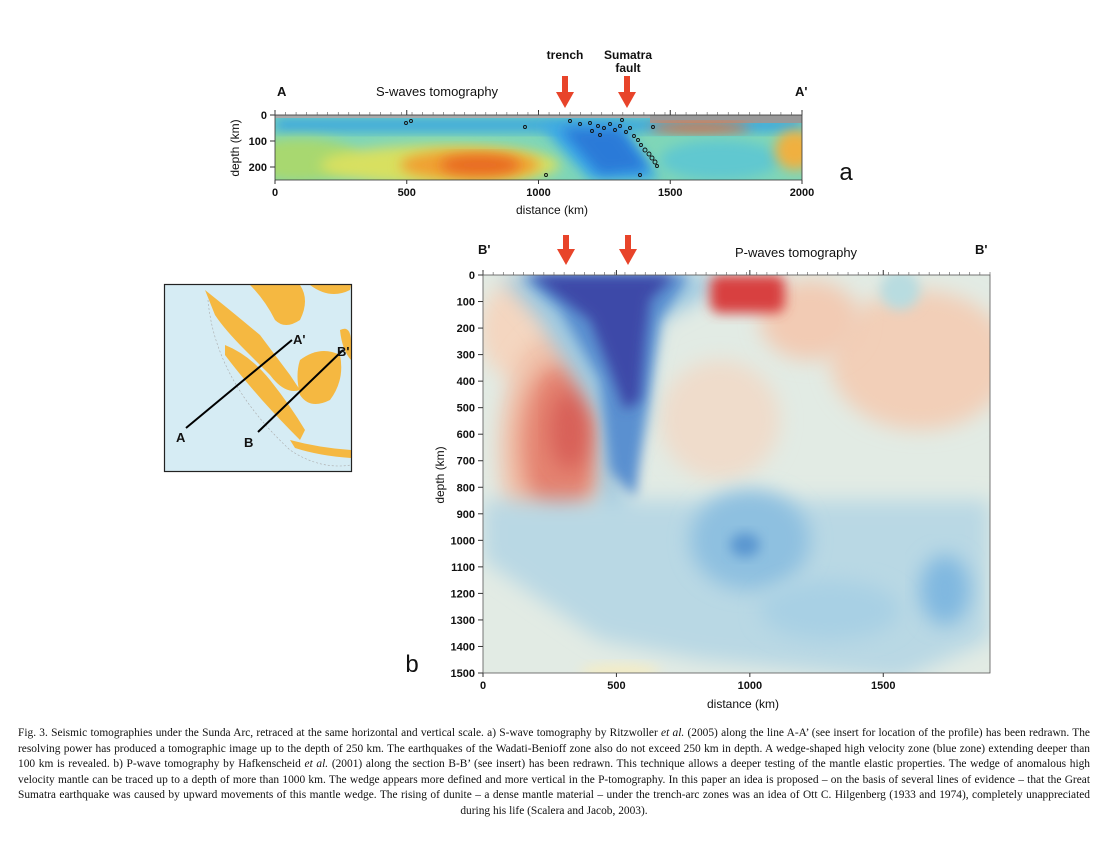 This screenshot has height=868, width=1108. What do you see at coordinates (628, 55) in the screenshot?
I see `fault-label: Sumatra` at bounding box center [628, 55].